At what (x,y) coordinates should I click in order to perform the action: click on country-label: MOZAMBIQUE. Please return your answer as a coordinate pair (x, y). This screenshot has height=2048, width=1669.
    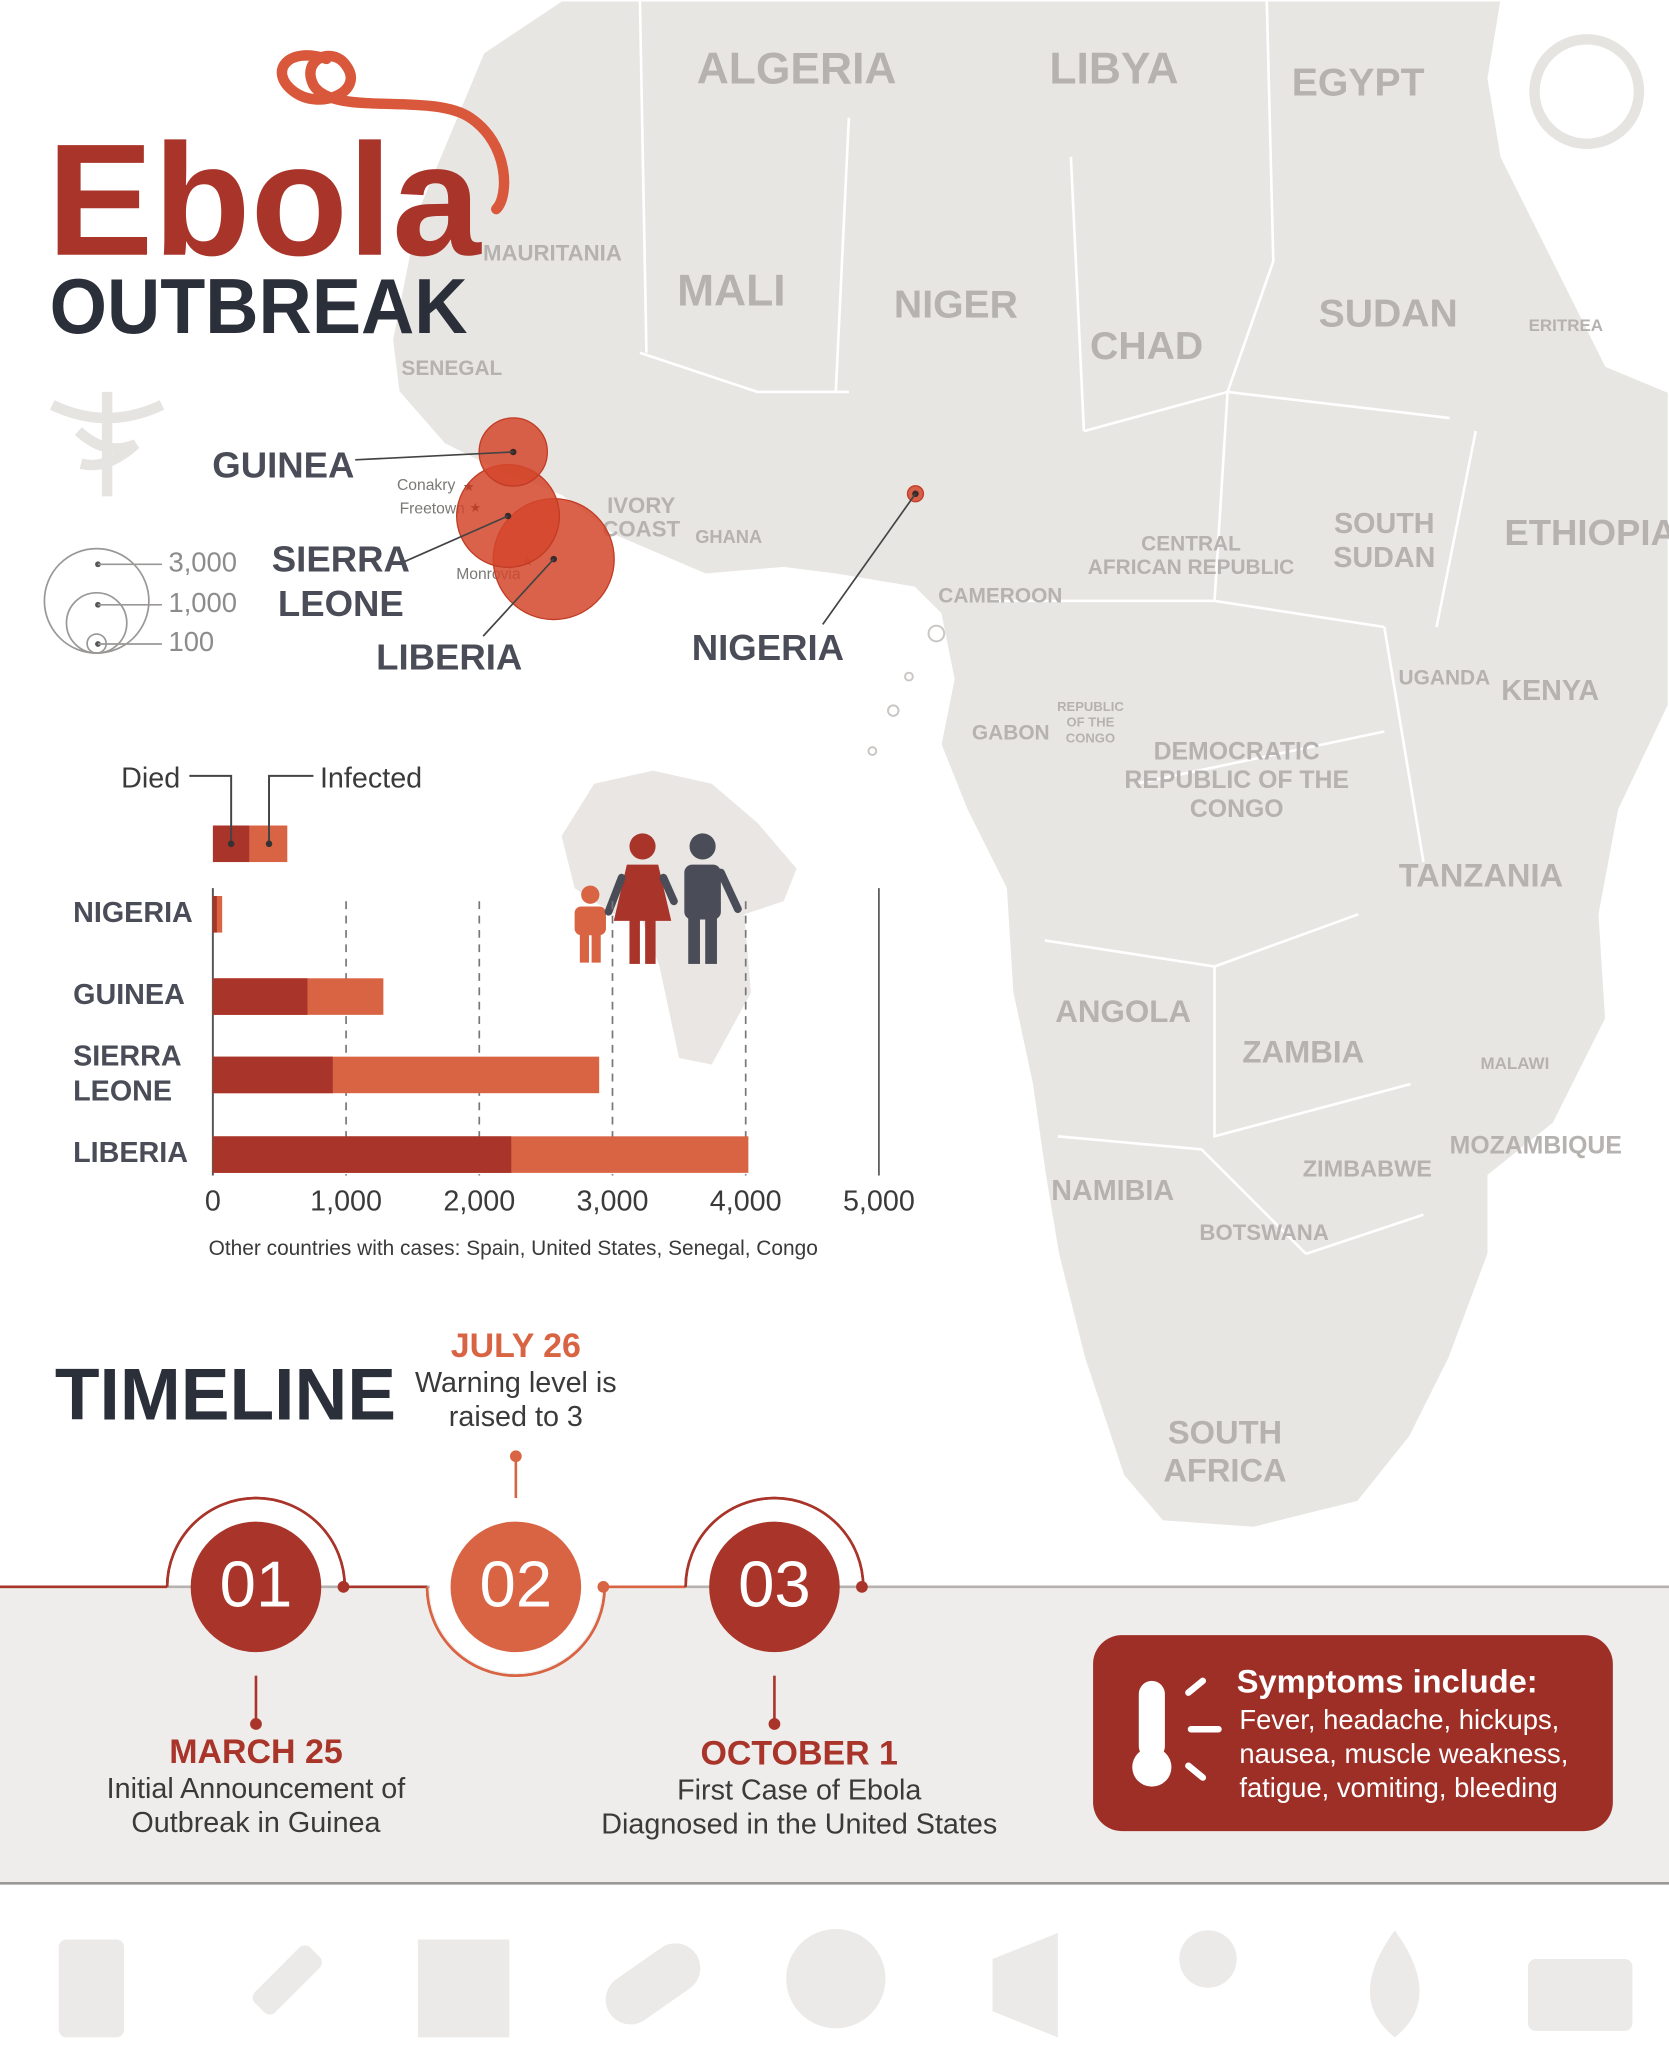
    Looking at the image, I should click on (1536, 1145).